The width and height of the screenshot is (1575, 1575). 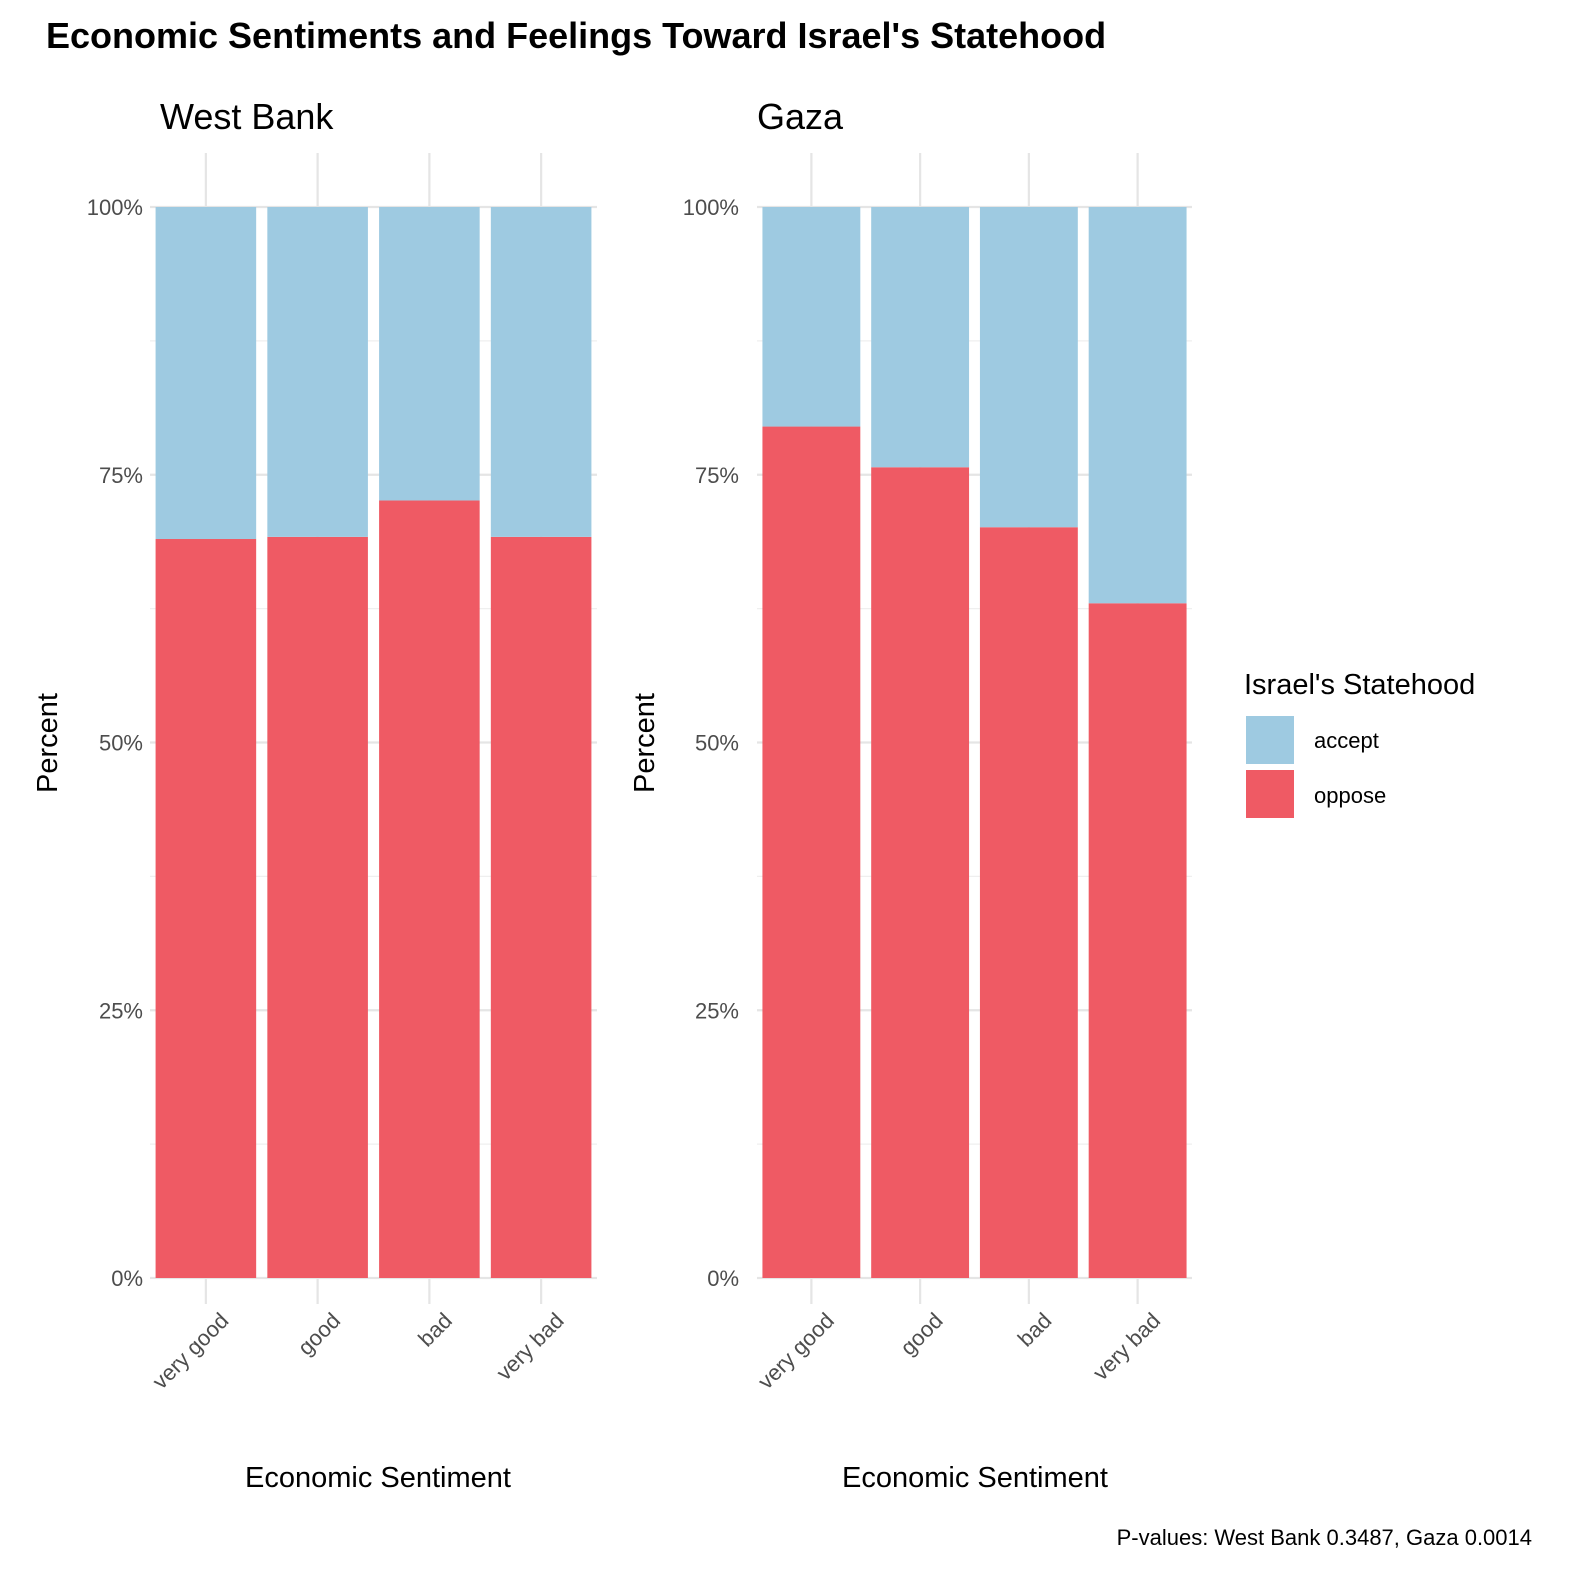 I want to click on y-axis-title-gaza: Percent, so click(x=645, y=743).